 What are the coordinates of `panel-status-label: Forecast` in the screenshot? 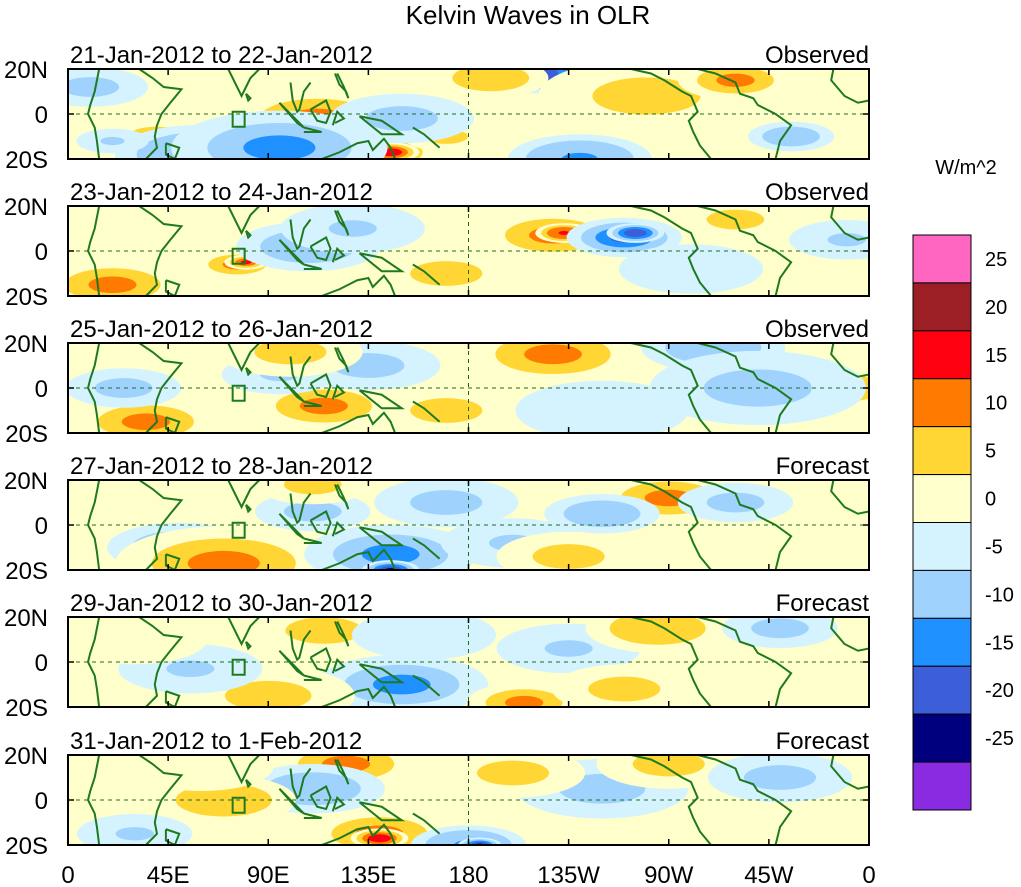 It's located at (823, 741).